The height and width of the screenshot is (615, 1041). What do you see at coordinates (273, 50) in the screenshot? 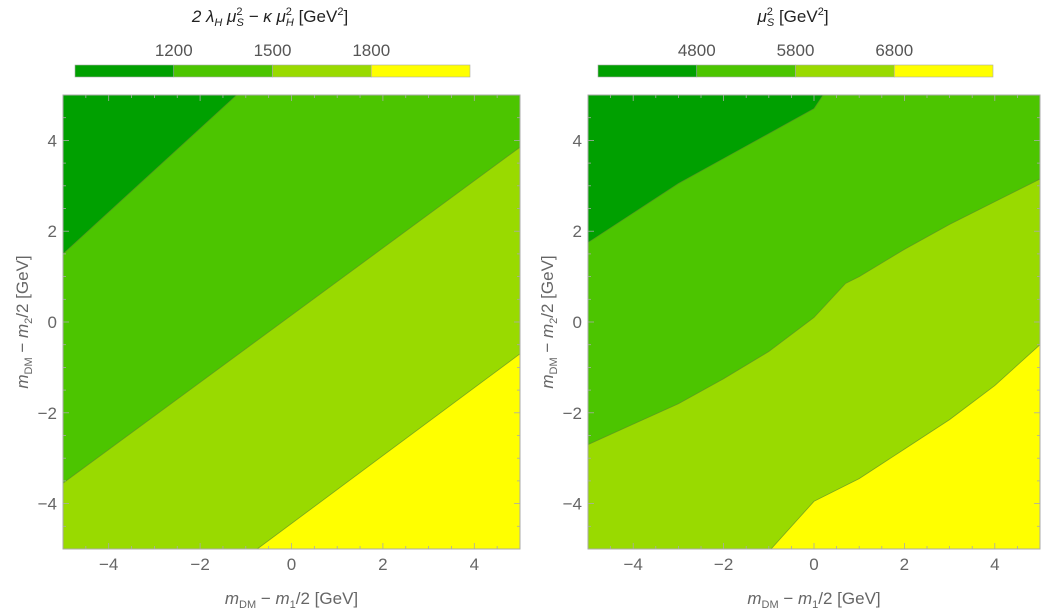
I see `colorbar-tick-label: 1500` at bounding box center [273, 50].